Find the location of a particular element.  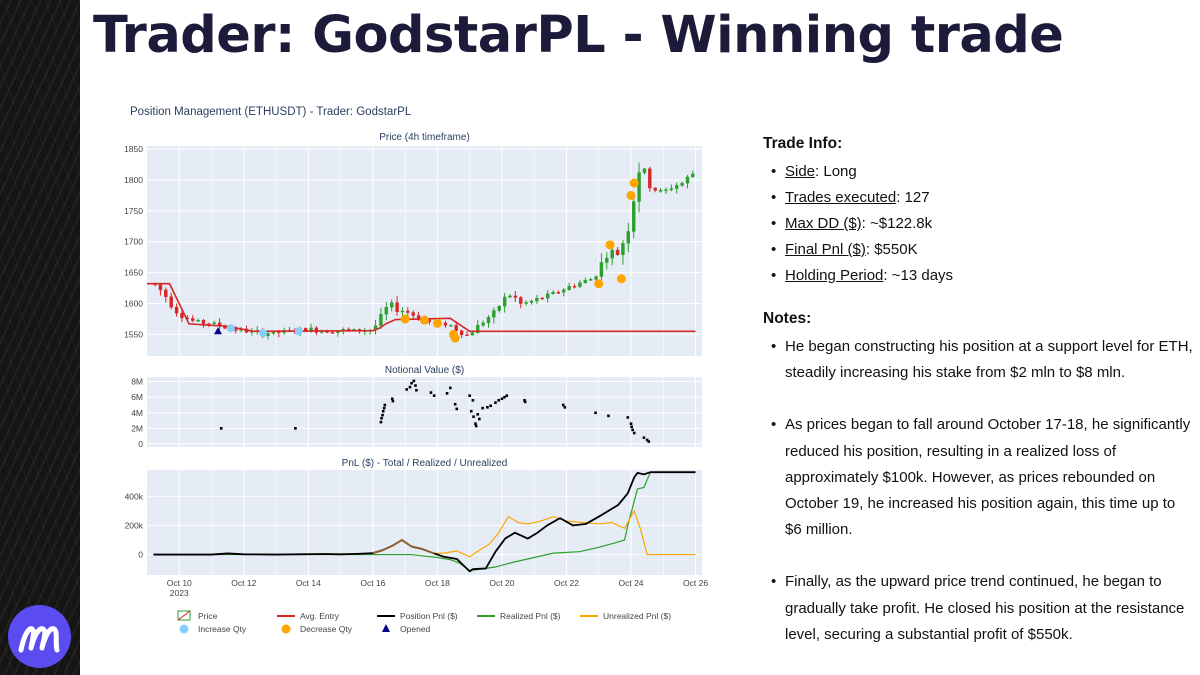

x-tick-label: Oct 24 is located at coordinates (630, 583).